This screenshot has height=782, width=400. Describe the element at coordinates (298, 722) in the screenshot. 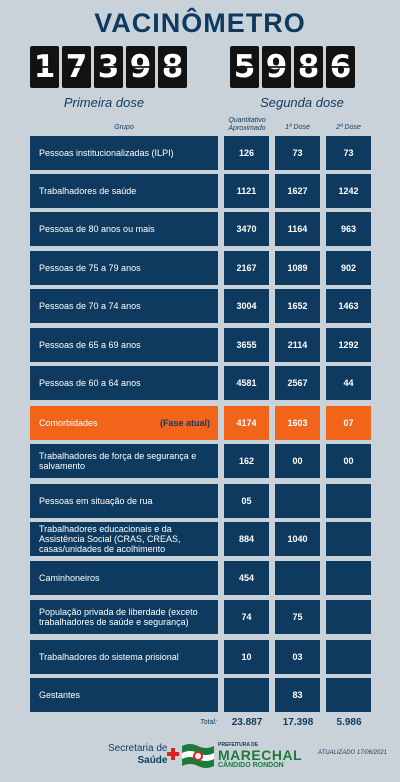

I see `total-dose1: 17.398` at that location.